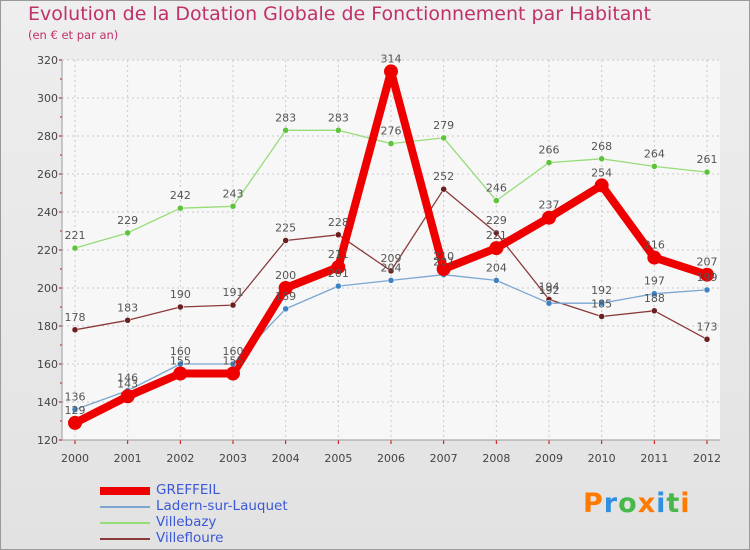  Describe the element at coordinates (47, 440) in the screenshot. I see `y-tick-label: 120` at that location.